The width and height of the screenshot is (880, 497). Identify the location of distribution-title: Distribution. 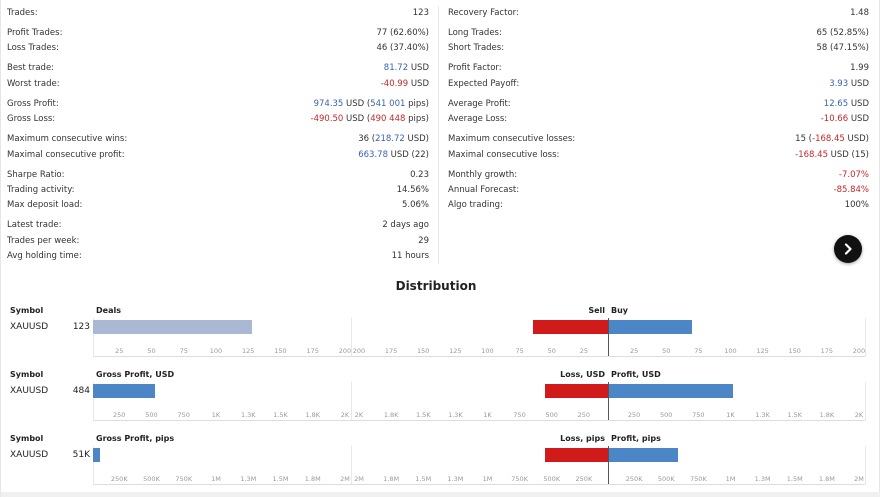
(436, 286).